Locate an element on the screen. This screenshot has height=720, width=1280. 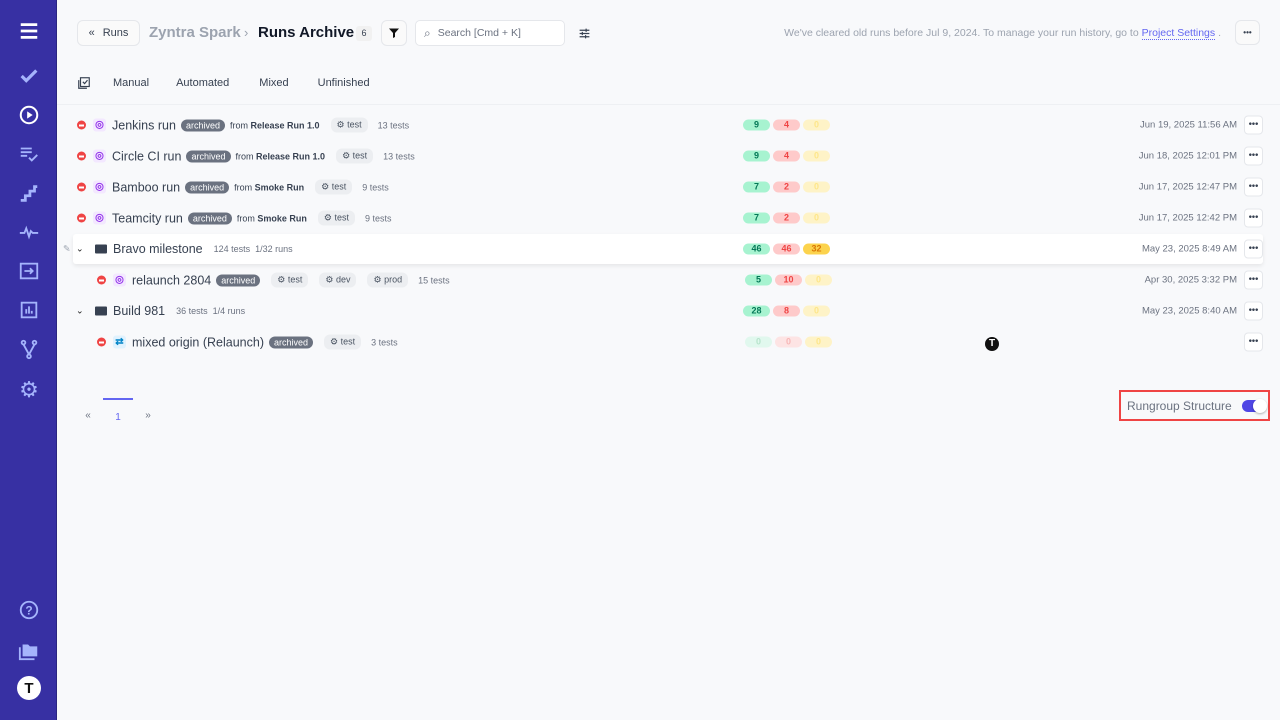
run-name: relaunch 2804 is located at coordinates (172, 280).